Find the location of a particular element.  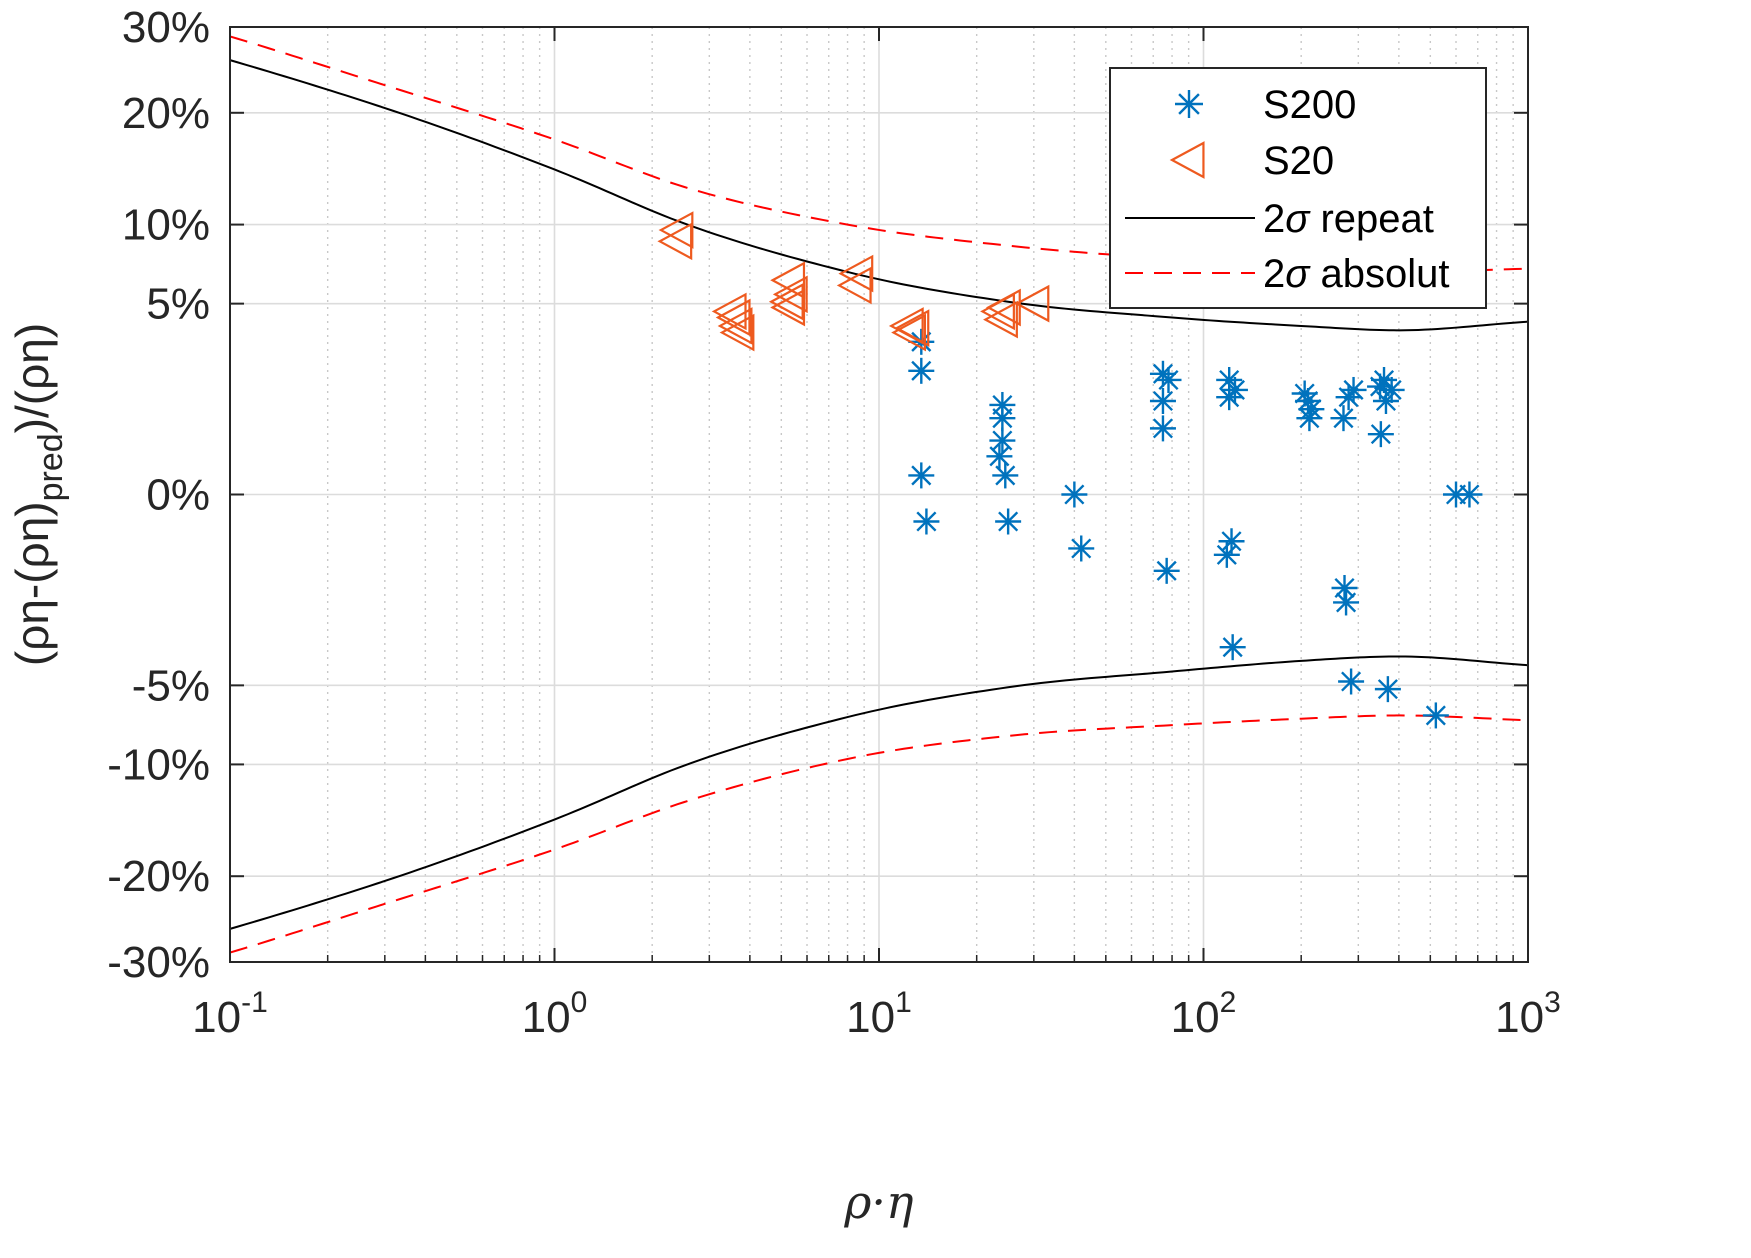

x-tick-label: 10⁰ is located at coordinates (555, 1014).